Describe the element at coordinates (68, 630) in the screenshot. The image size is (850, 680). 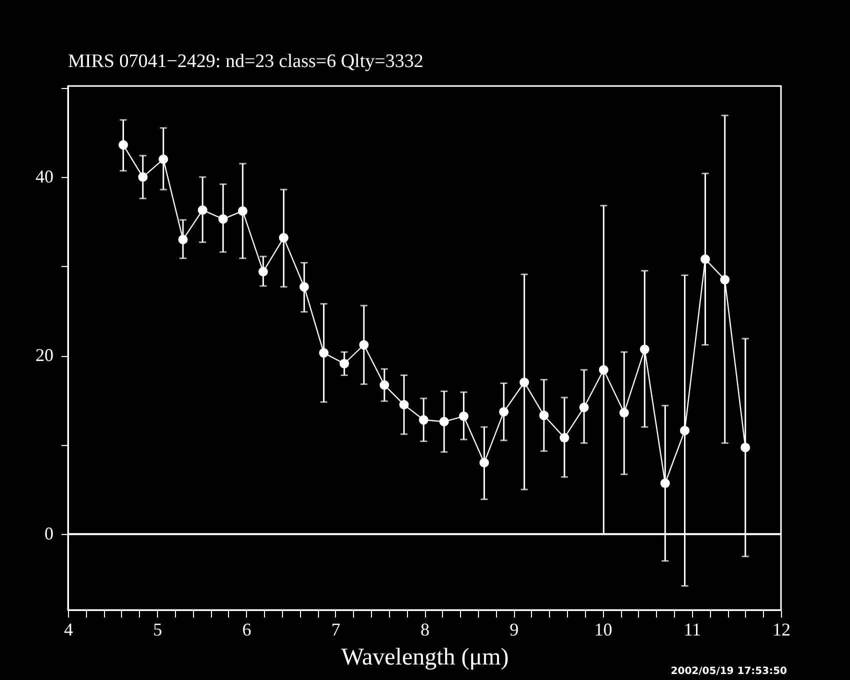
I see `x-tick-label: 4` at that location.